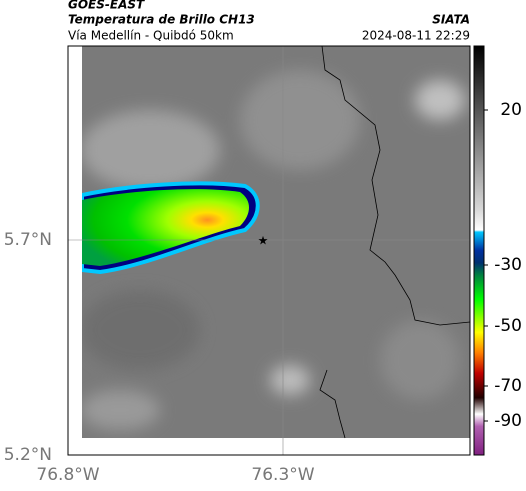 The width and height of the screenshot is (526, 491). What do you see at coordinates (151, 36) in the screenshot?
I see `caption: Vía Medellín - Quibdó 50km` at bounding box center [151, 36].